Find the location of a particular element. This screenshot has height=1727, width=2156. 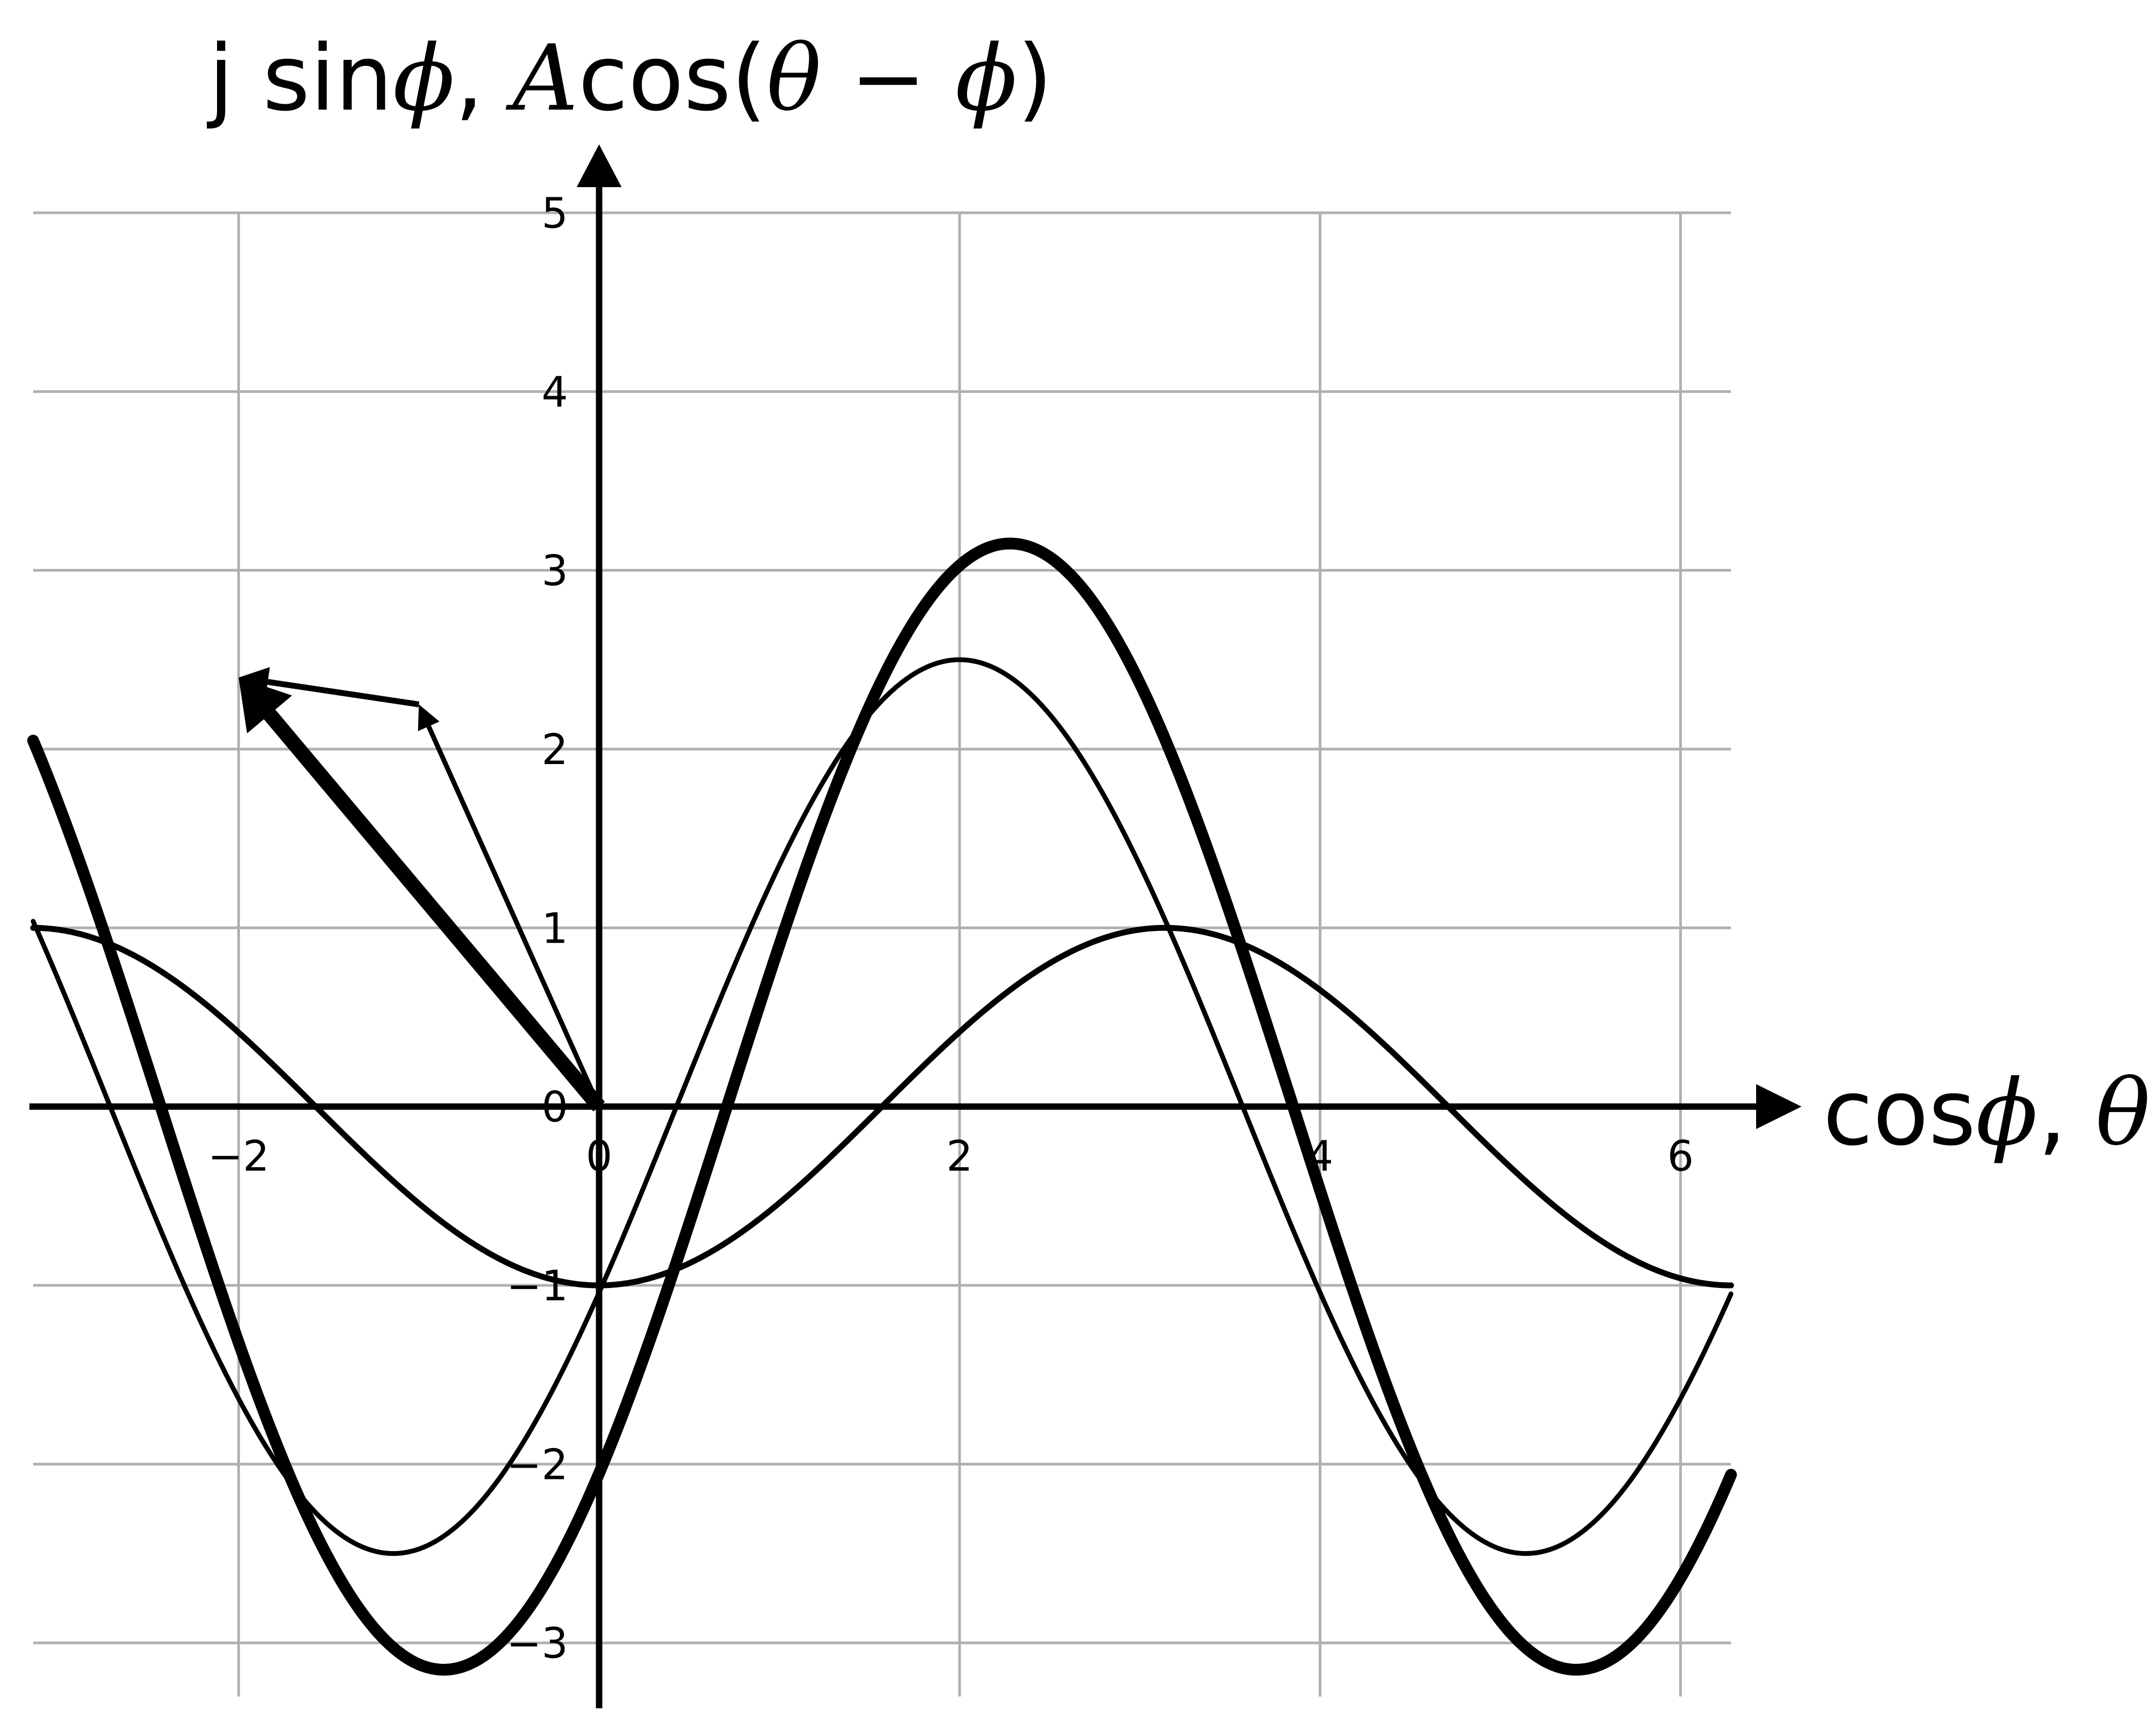

y-tick-label-4: 1 is located at coordinates (555, 929).